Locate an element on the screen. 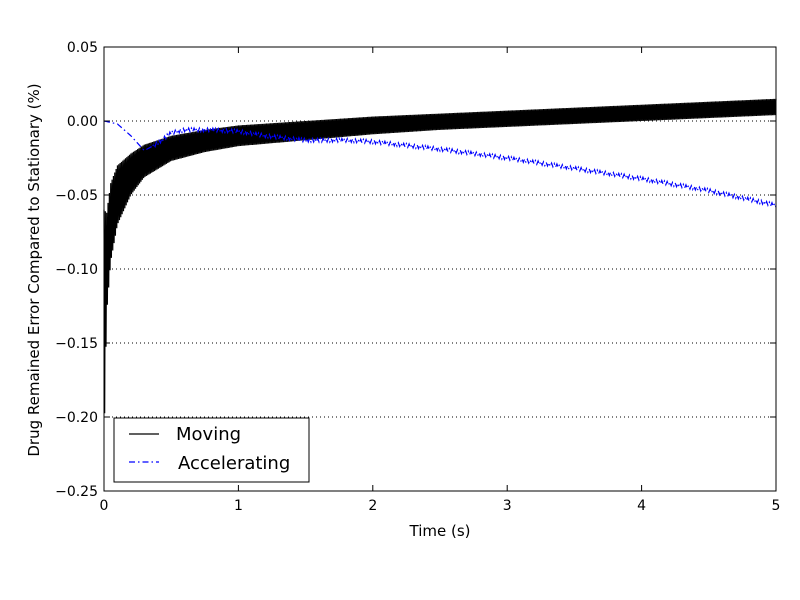  y-tick-label: 0.00 is located at coordinates (82, 122).